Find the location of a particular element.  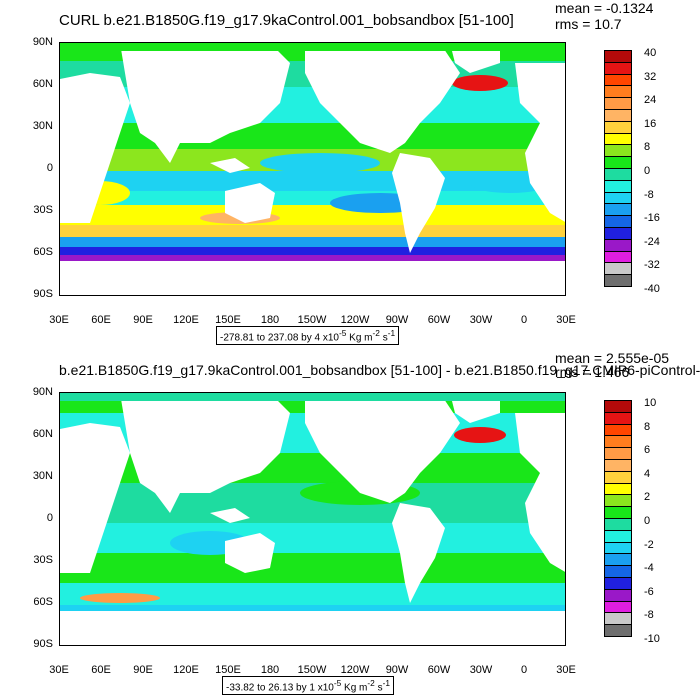

colorbar-label: 24 is located at coordinates (650, 100).